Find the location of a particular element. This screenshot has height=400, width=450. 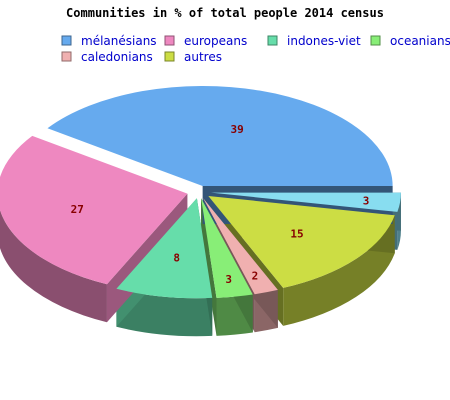

legend-item-caledonians: caledonians is located at coordinates (107, 57).